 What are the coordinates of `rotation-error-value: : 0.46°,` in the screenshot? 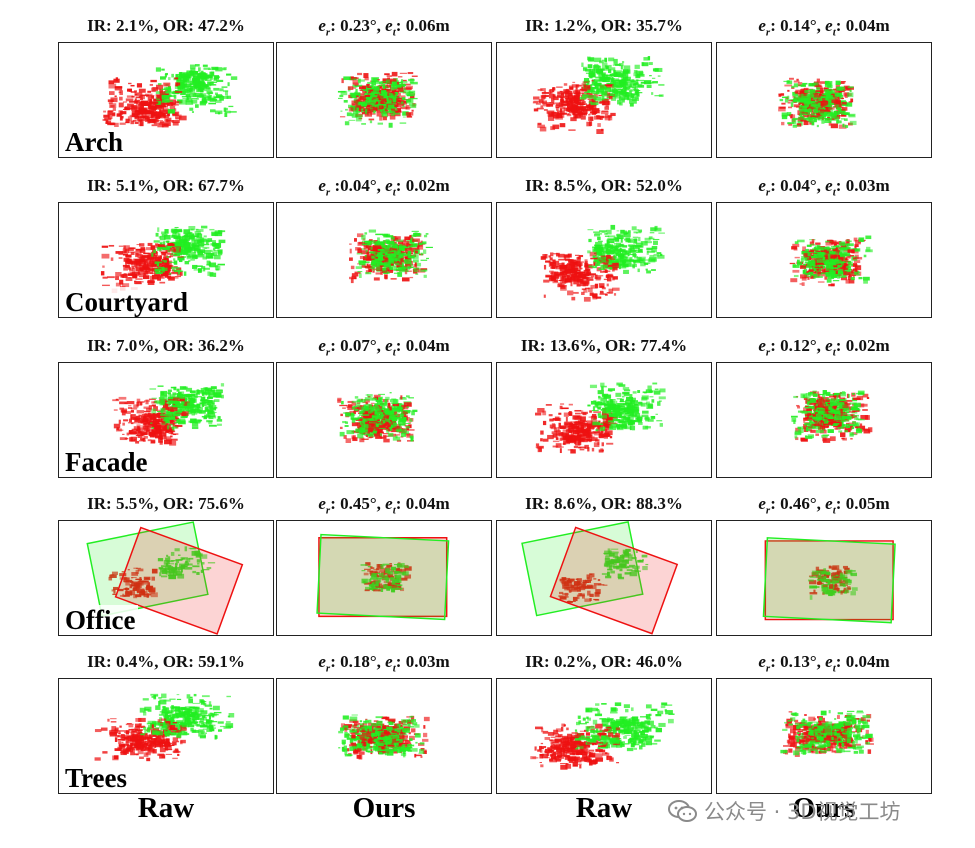 It's located at (798, 503).